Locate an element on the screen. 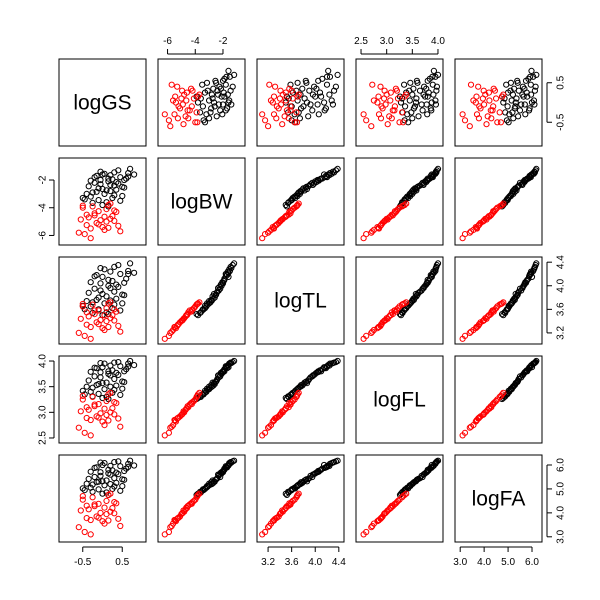 The width and height of the screenshot is (600, 600). right-axis-logTL: 3.2 3.6 4.0 4.4 is located at coordinates (556, 297).